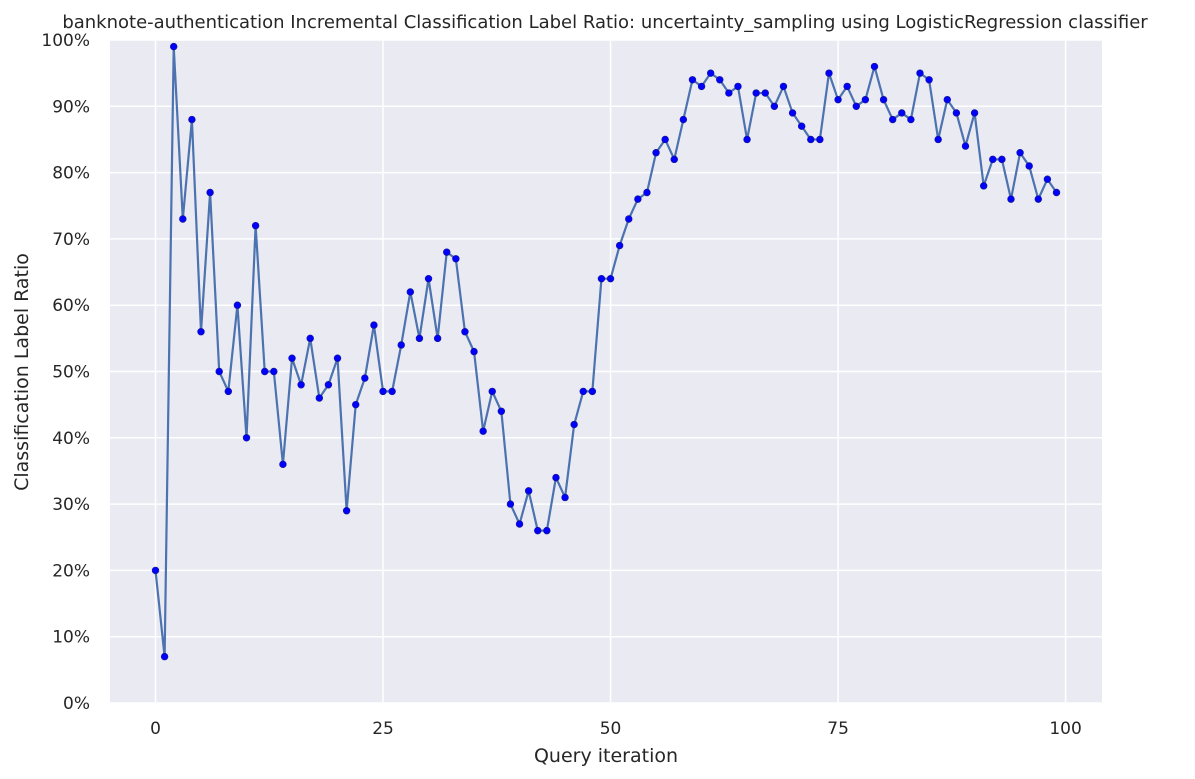 Image resolution: width=1195 pixels, height=779 pixels. Describe the element at coordinates (71, 373) in the screenshot. I see `y-tick-label: 50%` at that location.